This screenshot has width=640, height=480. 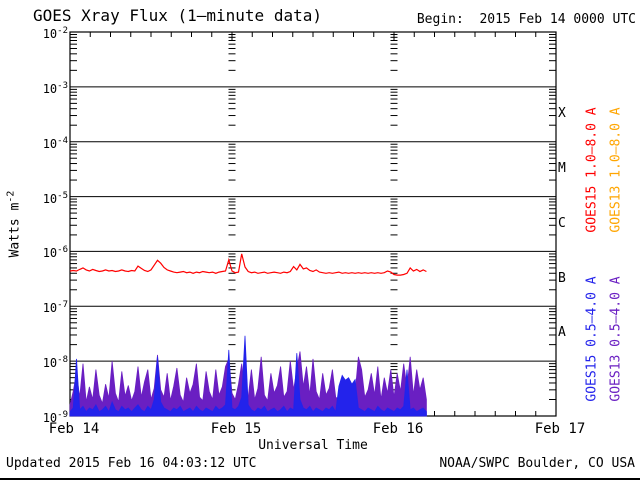 What do you see at coordinates (398, 429) in the screenshot?
I see `x-tick-feb16: Feb 16` at bounding box center [398, 429].